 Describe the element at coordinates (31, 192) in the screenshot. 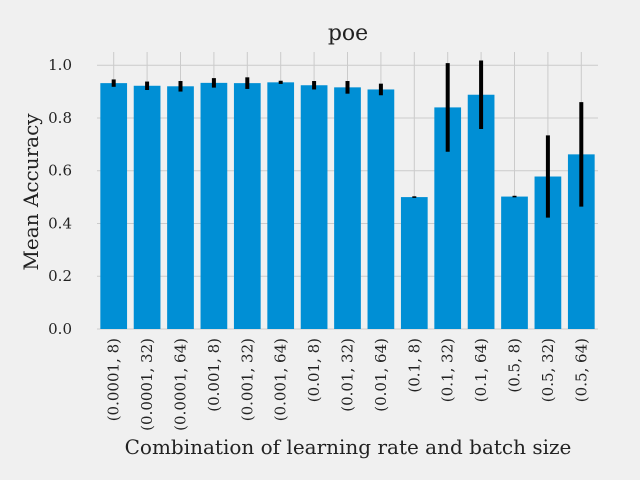

I see `y-axis-label: Mean Accuracy` at that location.